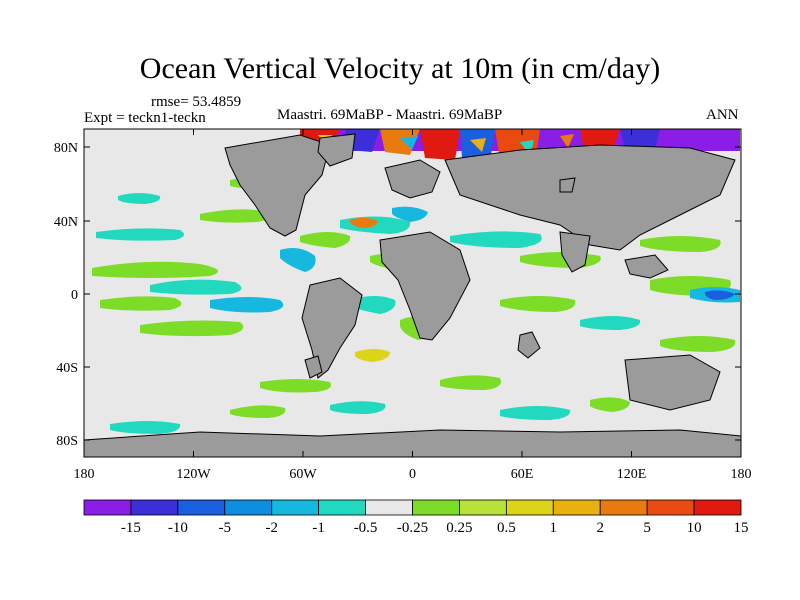 Image resolution: width=800 pixels, height=600 pixels. Describe the element at coordinates (529, 345) in the screenshot. I see `land-madagascar` at that location.